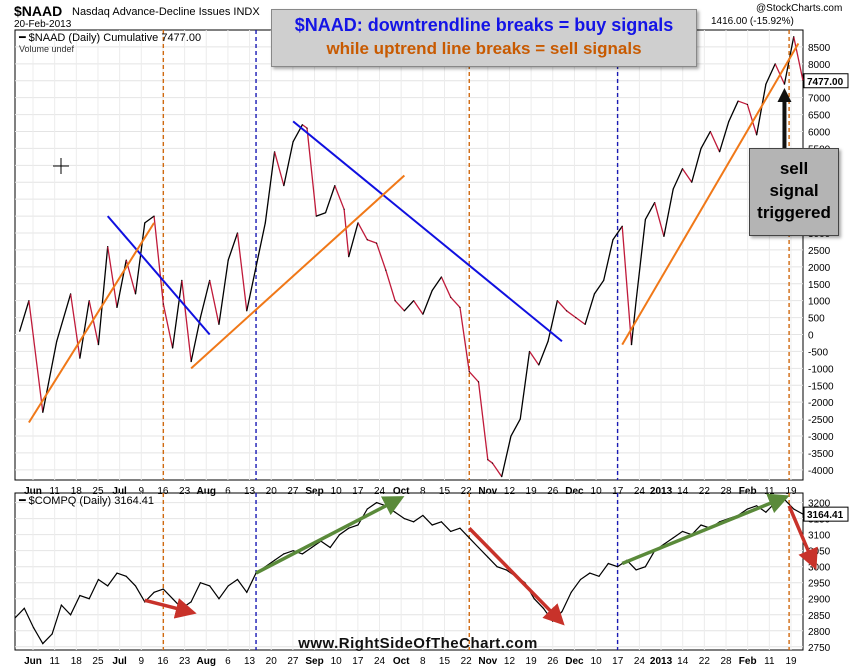 This screenshot has width=849, height=672. I want to click on callout-line2: signal, so click(794, 190).